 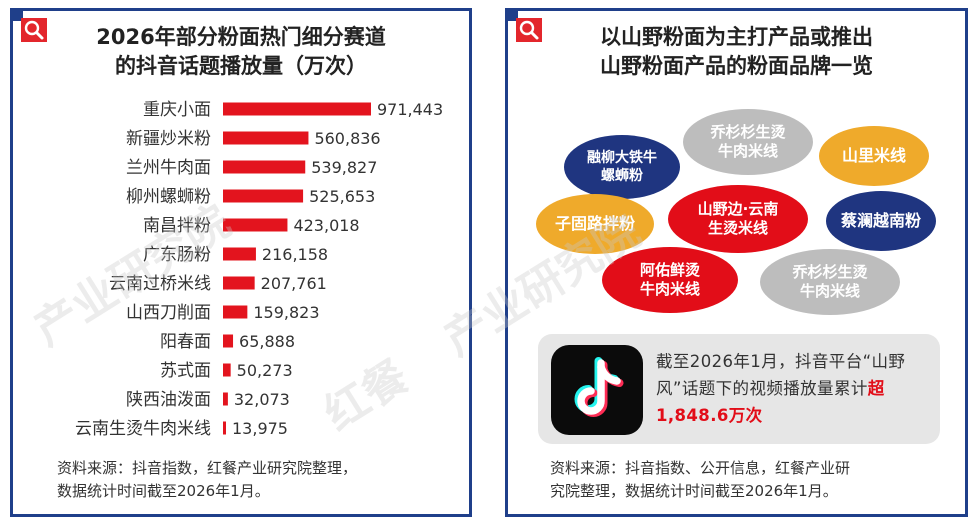 I want to click on chart-title: 2026年部分粉面热门细分赛道 的抖音话题播放量（万次）, so click(x=241, y=52).